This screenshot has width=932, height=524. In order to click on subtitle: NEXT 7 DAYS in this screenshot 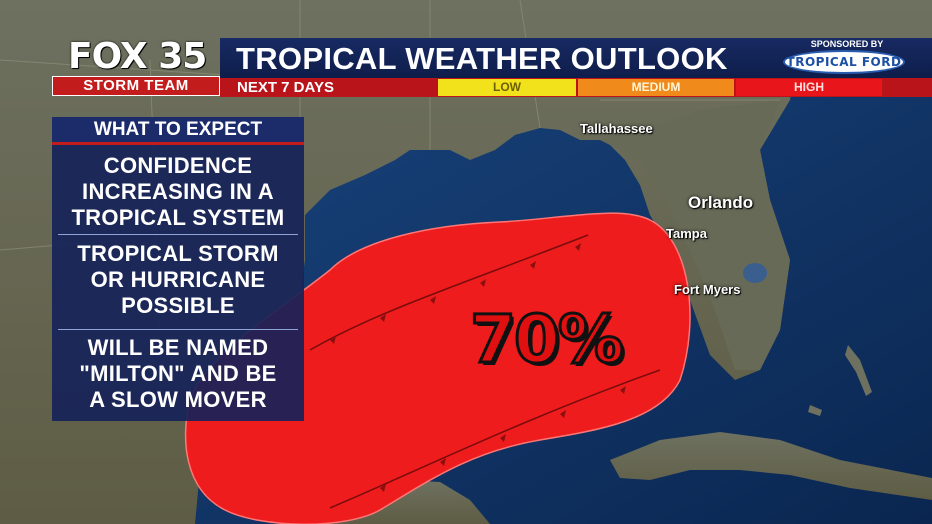, I will do `click(285, 87)`.